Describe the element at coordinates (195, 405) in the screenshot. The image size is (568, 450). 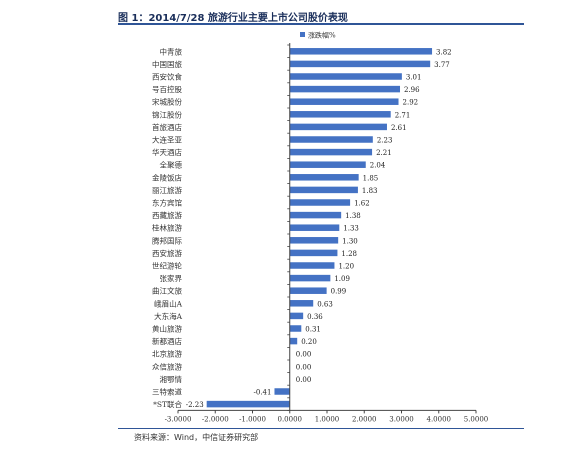
I see `value-label: -2.23` at that location.